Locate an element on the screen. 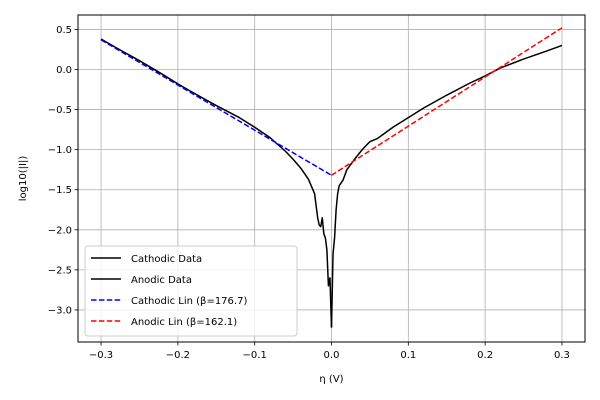 This screenshot has width=600, height=400. y-tick-label: −1.5 is located at coordinates (60, 190).